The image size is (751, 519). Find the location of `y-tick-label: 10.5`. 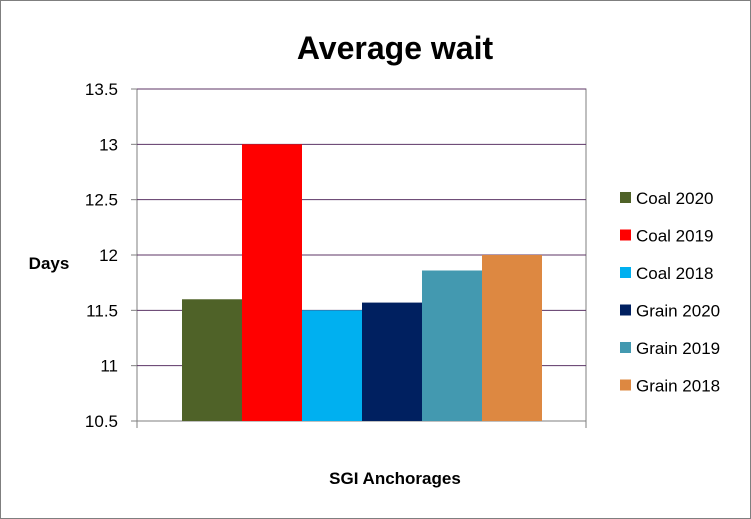

y-tick-label: 10.5 is located at coordinates (101, 421).